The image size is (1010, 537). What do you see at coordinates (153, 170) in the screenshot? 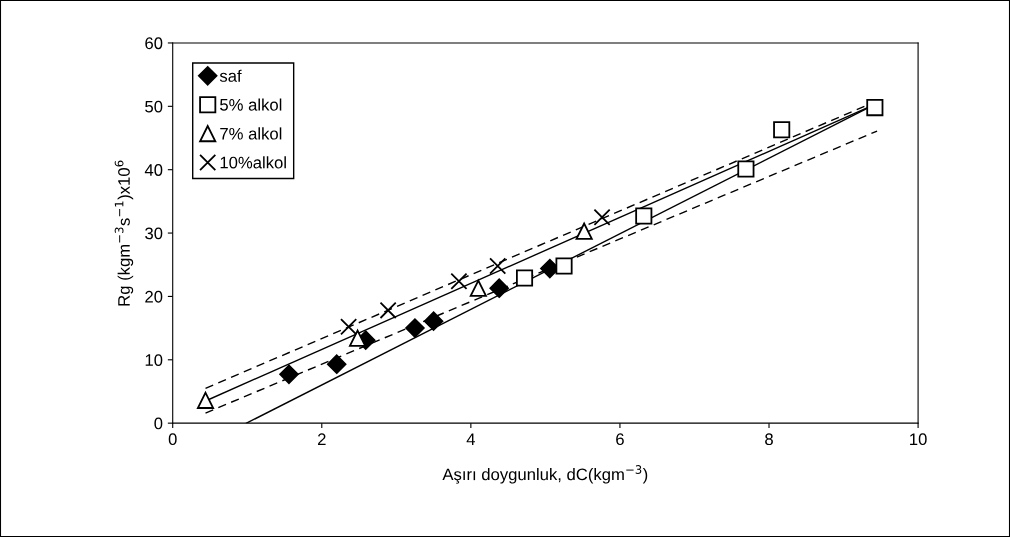
I see `y-tick-label: 40` at bounding box center [153, 170].